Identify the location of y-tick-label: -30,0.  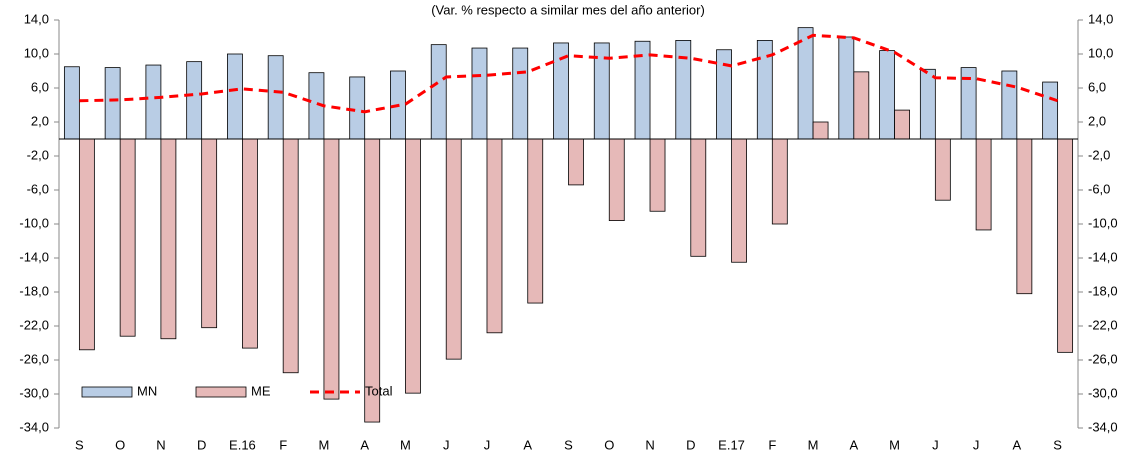
(34, 392).